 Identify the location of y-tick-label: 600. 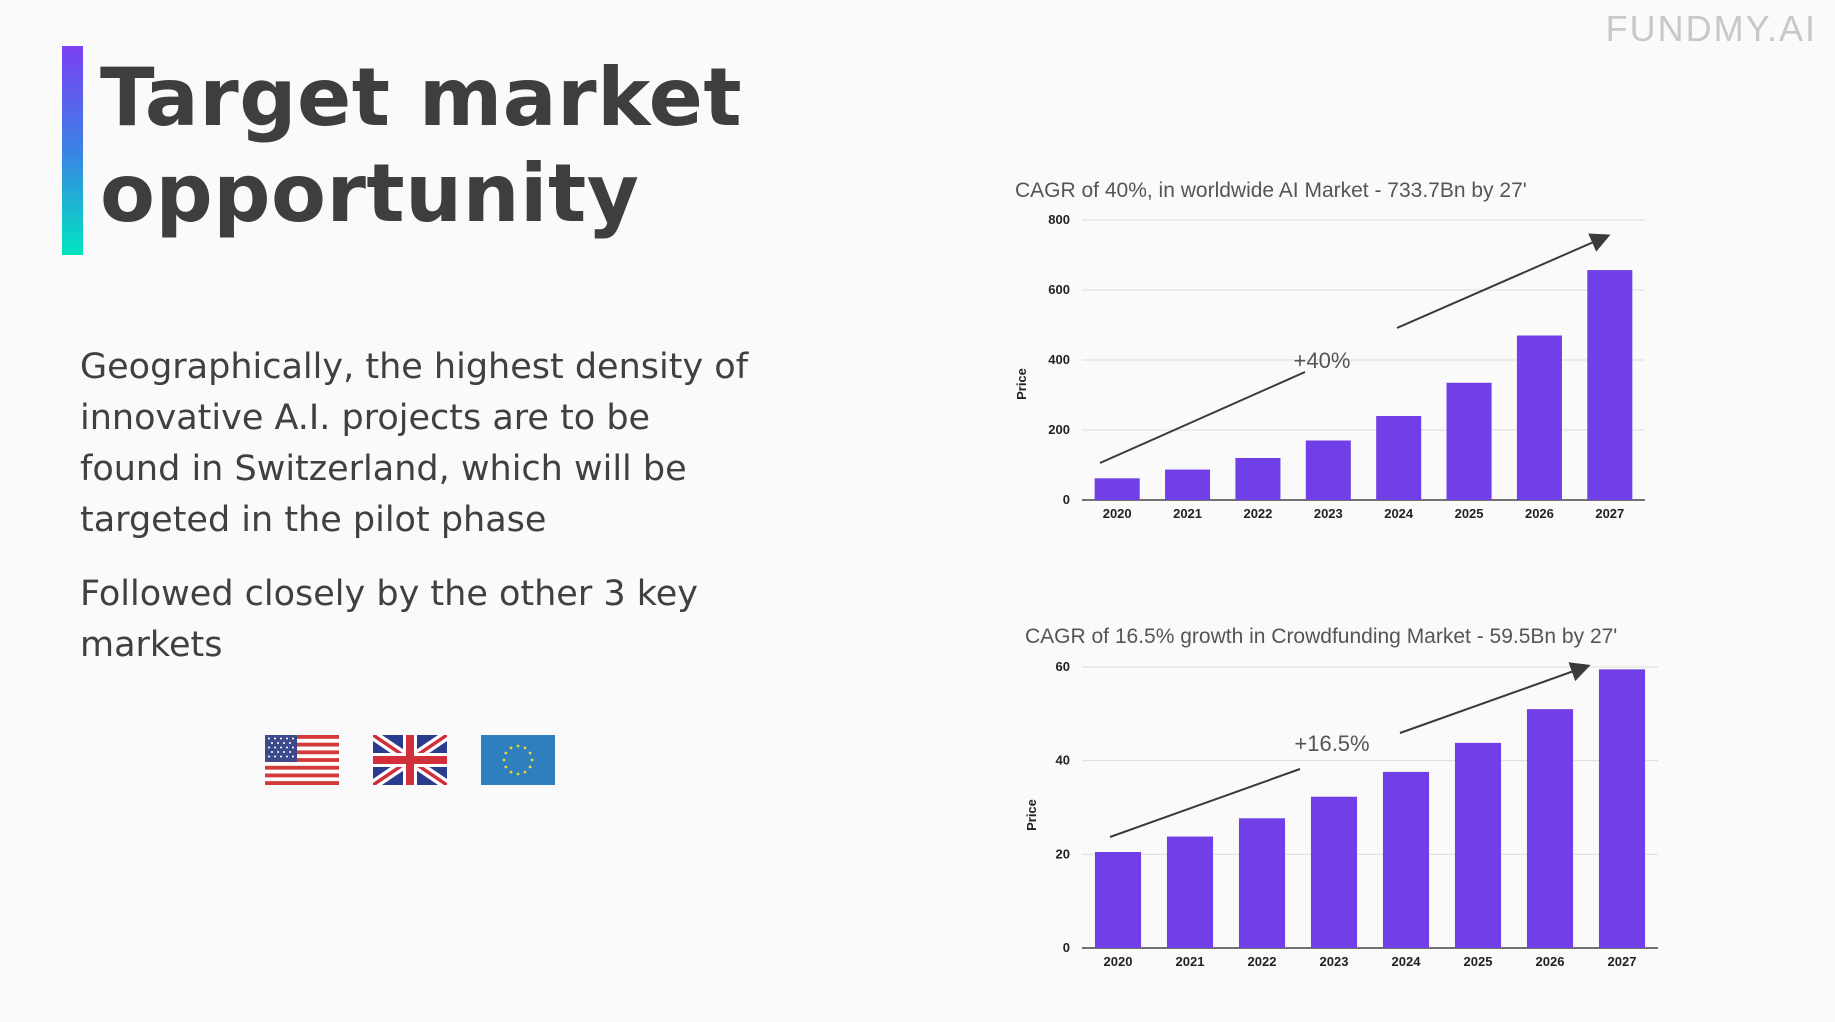
(1059, 289).